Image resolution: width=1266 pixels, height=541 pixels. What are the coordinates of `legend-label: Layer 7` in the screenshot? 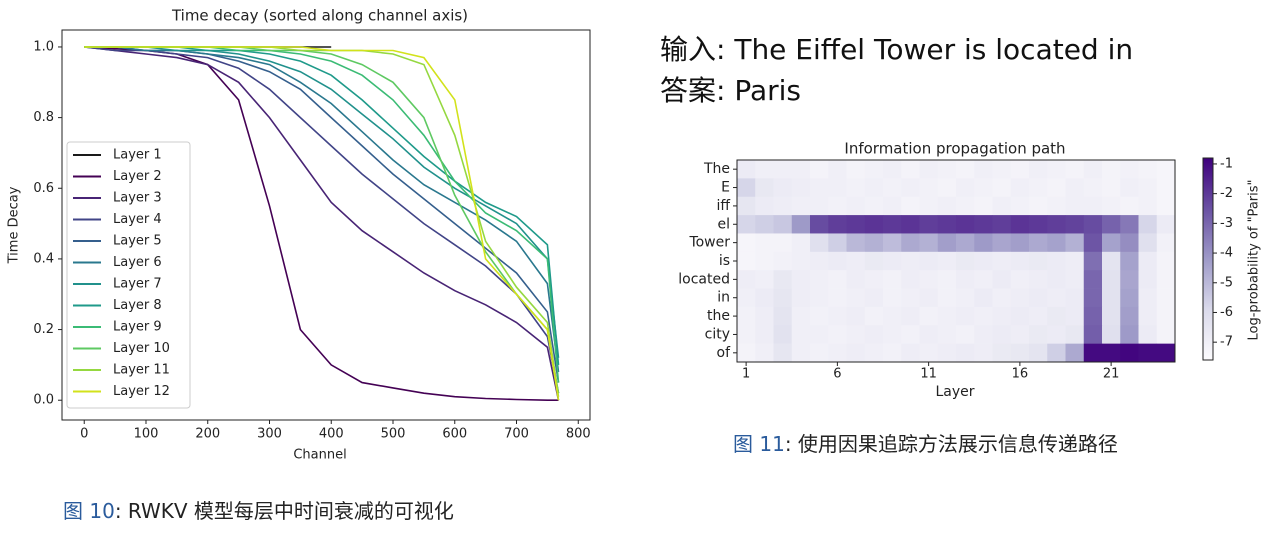 It's located at (137, 284).